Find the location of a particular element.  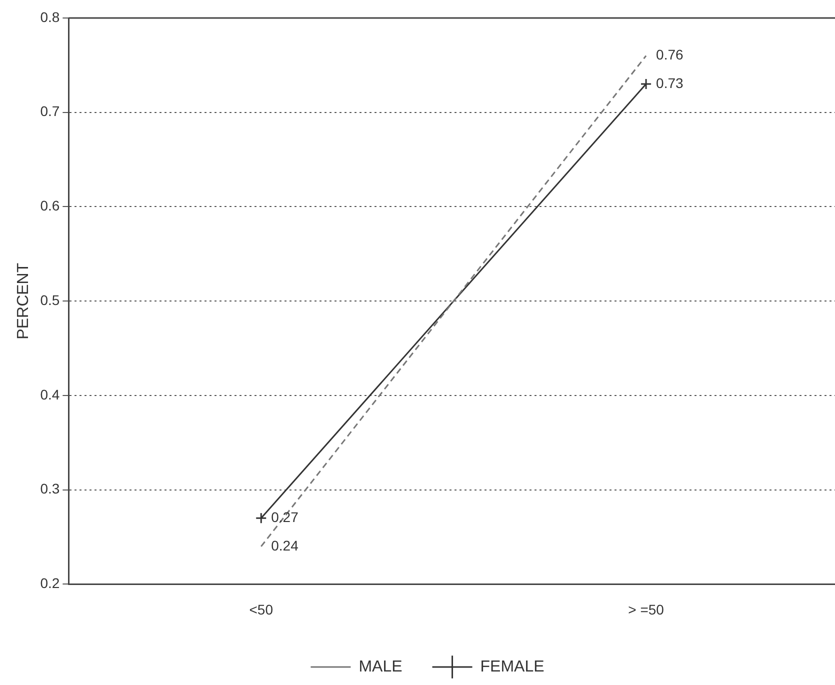

y-tick-label: 0.7 is located at coordinates (50, 111).